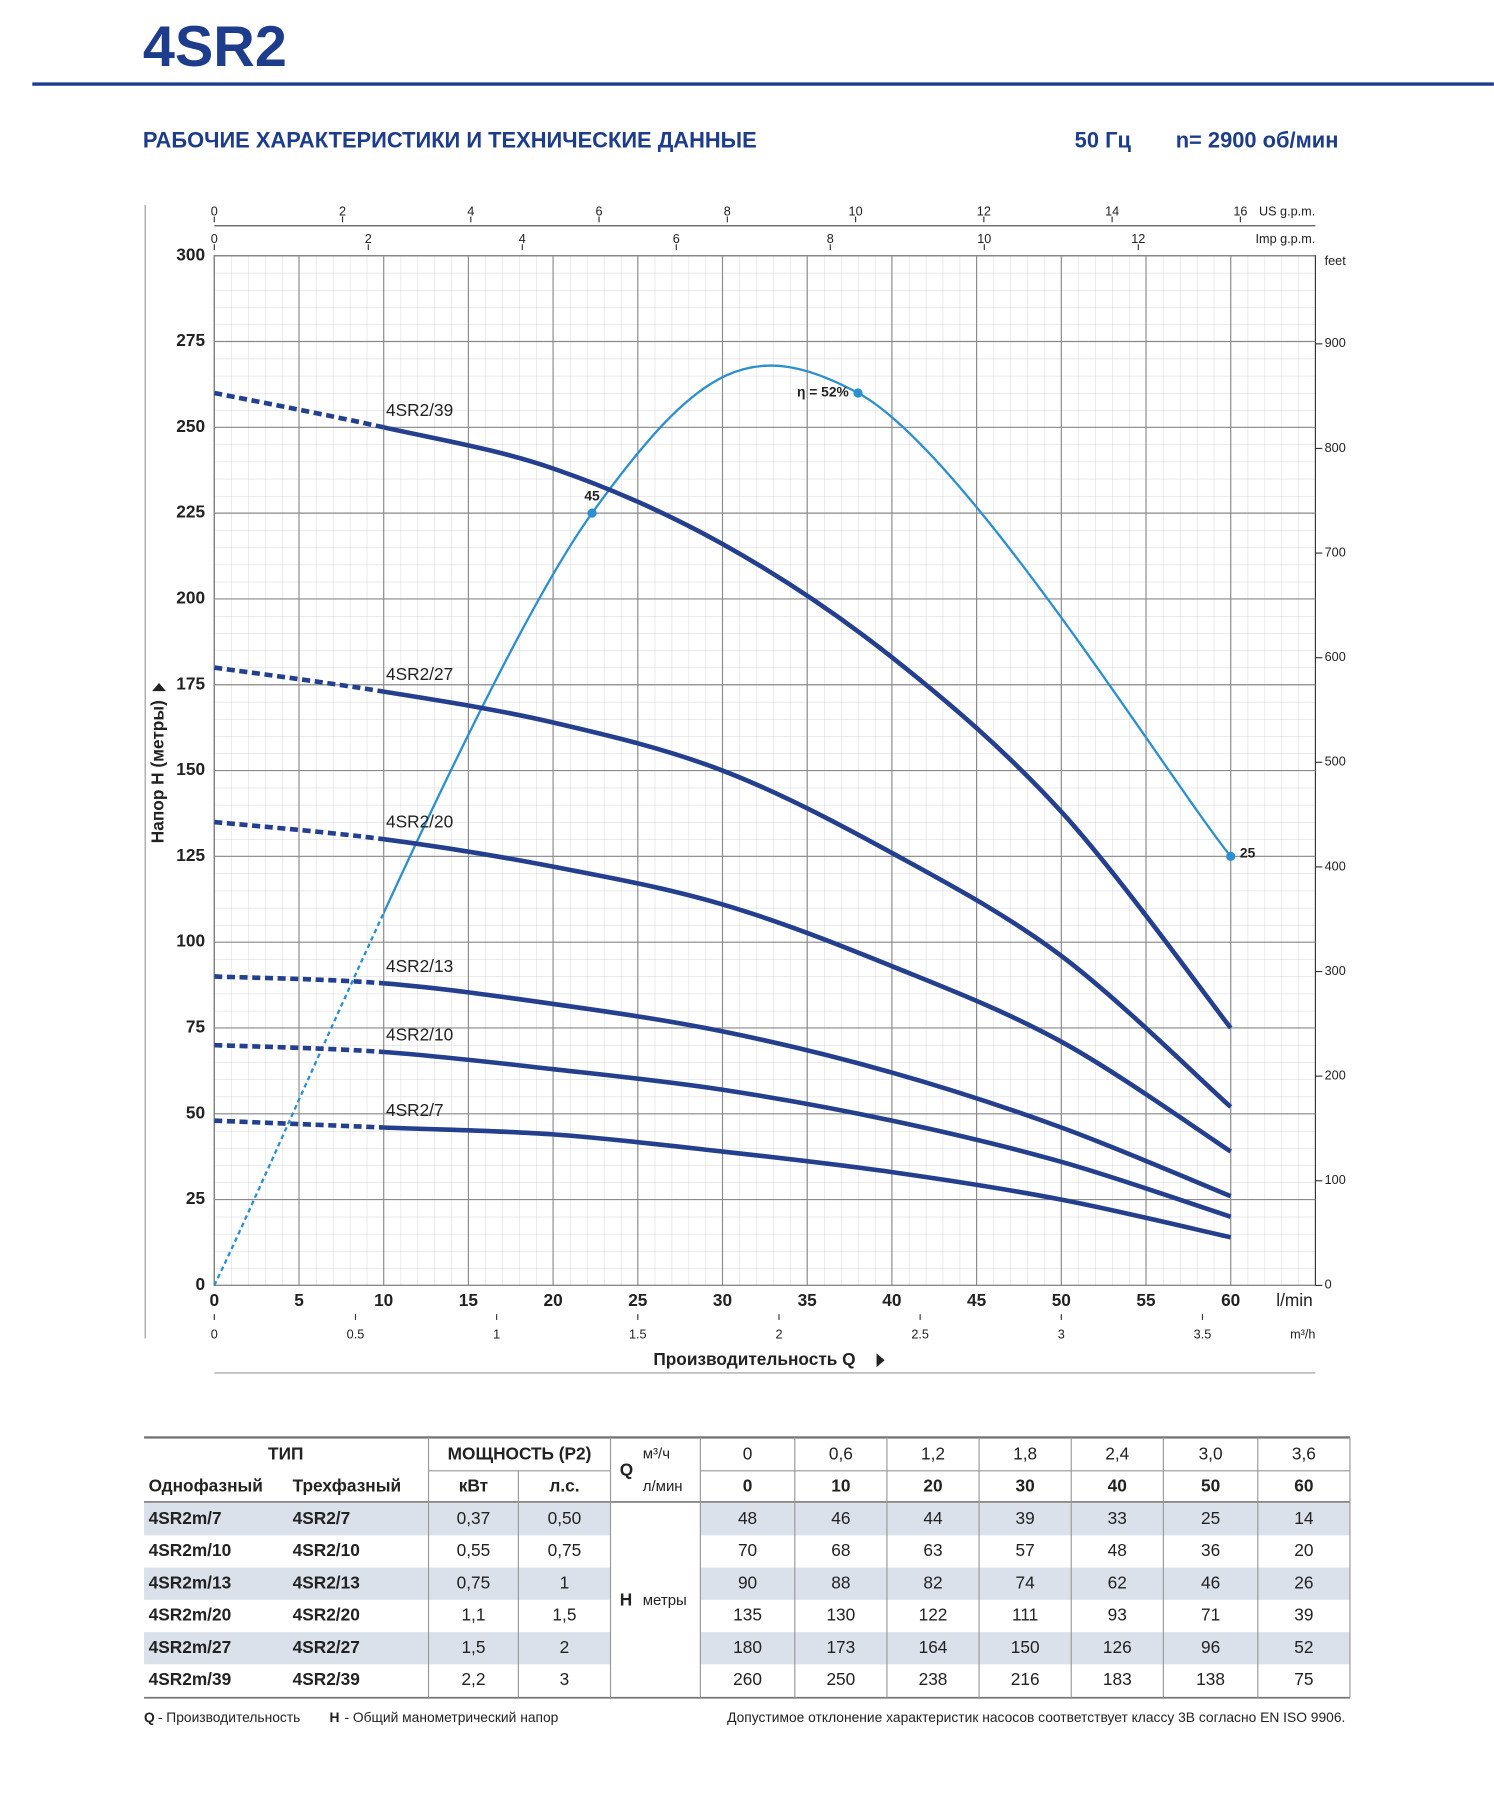 Image resolution: width=1494 pixels, height=1811 pixels. What do you see at coordinates (190, 512) in the screenshot?
I see `y-tick-label: 225` at bounding box center [190, 512].